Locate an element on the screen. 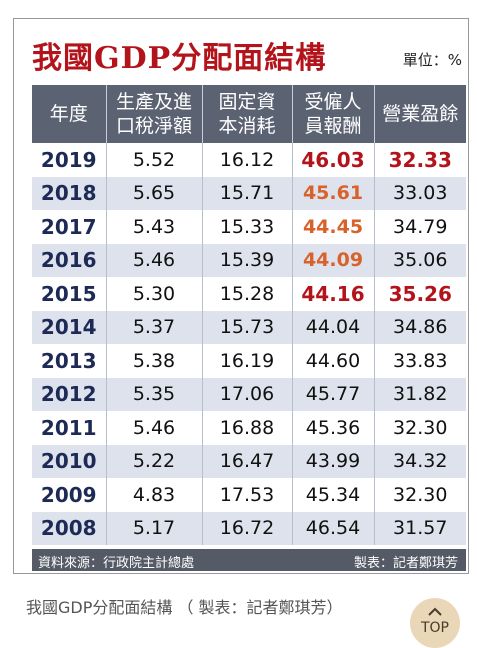  year-cell: 2017 is located at coordinates (68, 226).